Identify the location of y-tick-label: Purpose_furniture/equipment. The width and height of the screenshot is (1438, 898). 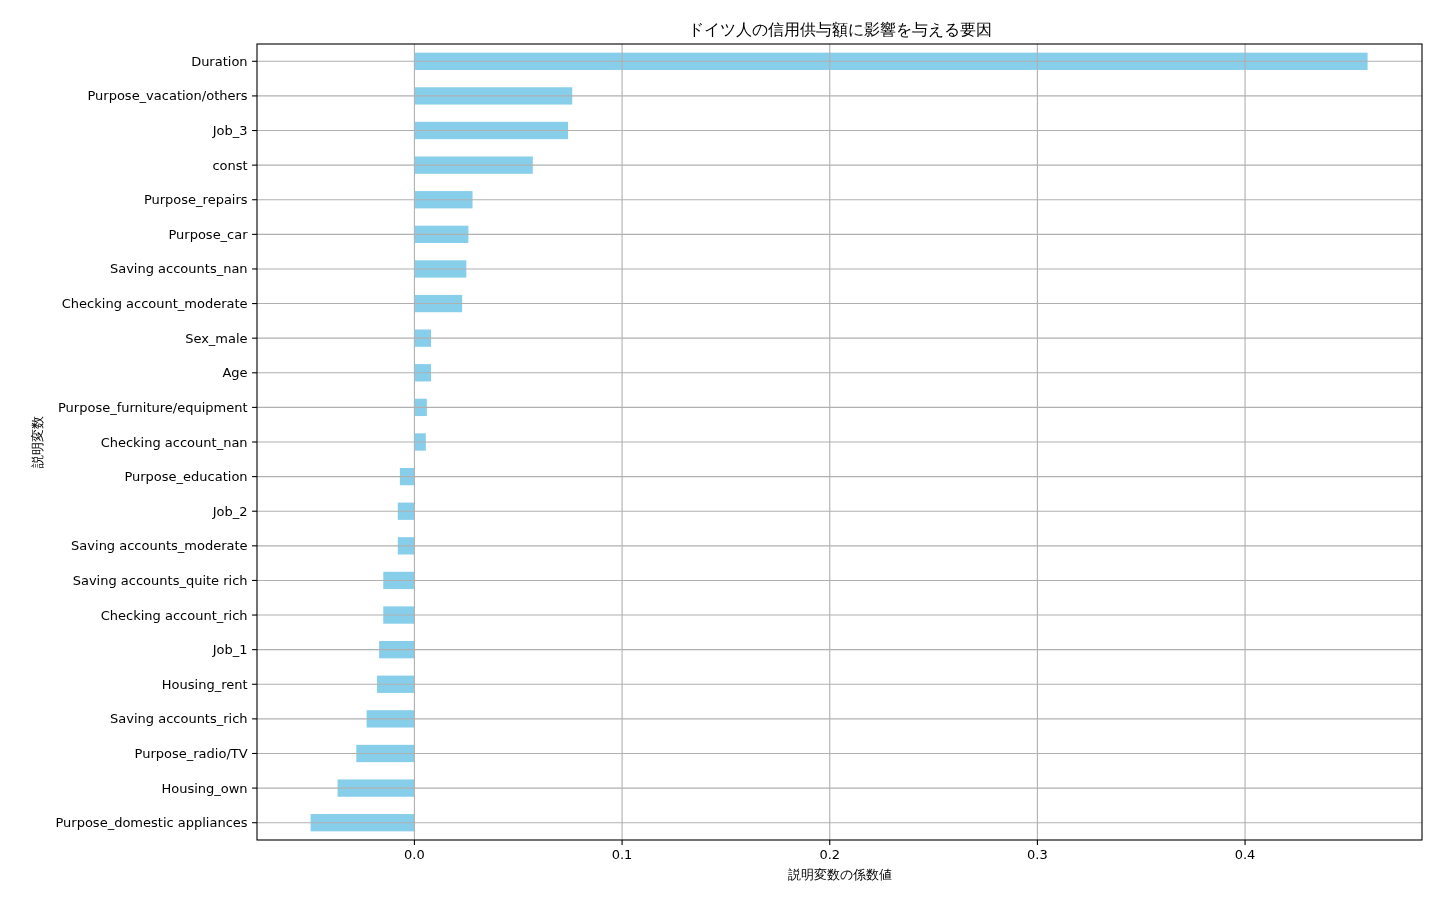
(153, 407).